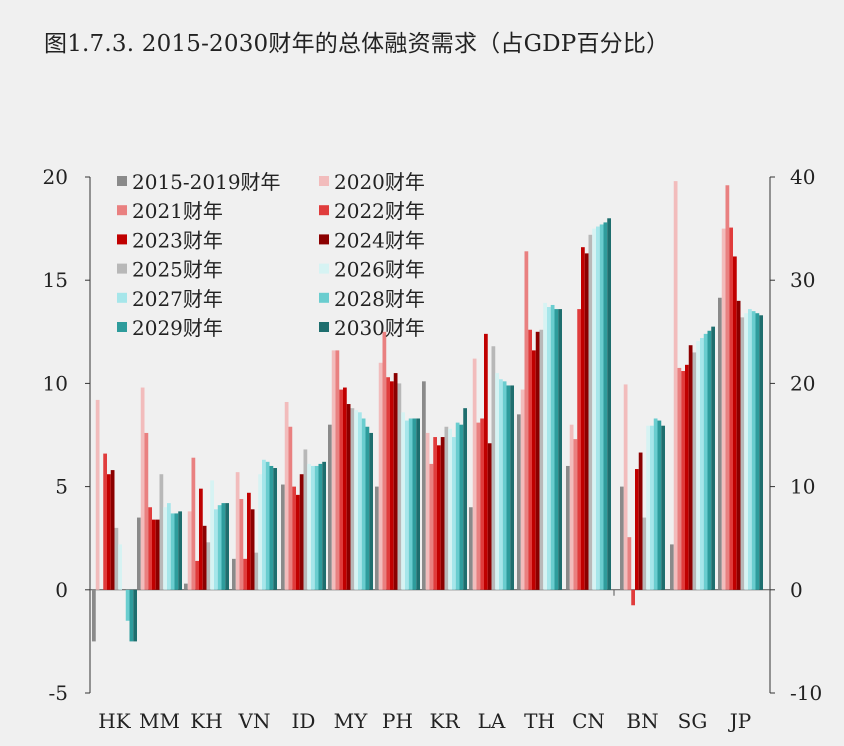 This screenshot has height=746, width=844. I want to click on legend-label: 2026财年, so click(379, 270).